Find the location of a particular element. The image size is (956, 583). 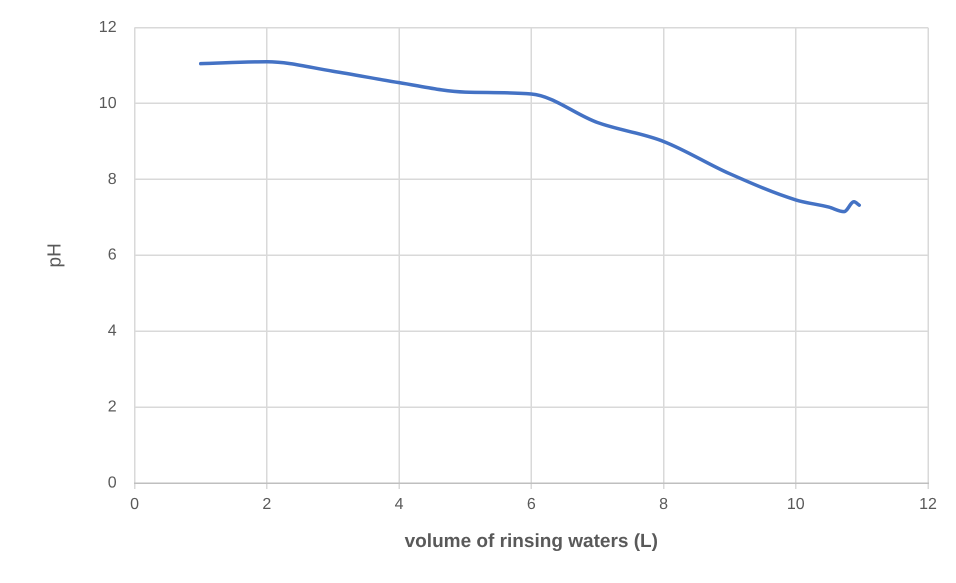

y-tick-label: 6 is located at coordinates (112, 255).